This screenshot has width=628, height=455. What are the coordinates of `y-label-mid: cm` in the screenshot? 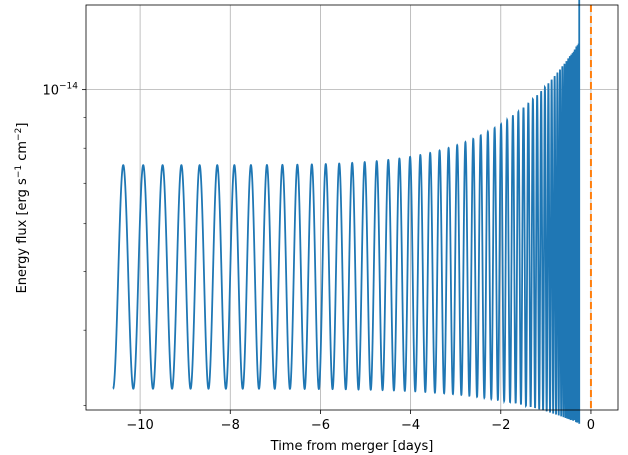 It's located at (22, 153).